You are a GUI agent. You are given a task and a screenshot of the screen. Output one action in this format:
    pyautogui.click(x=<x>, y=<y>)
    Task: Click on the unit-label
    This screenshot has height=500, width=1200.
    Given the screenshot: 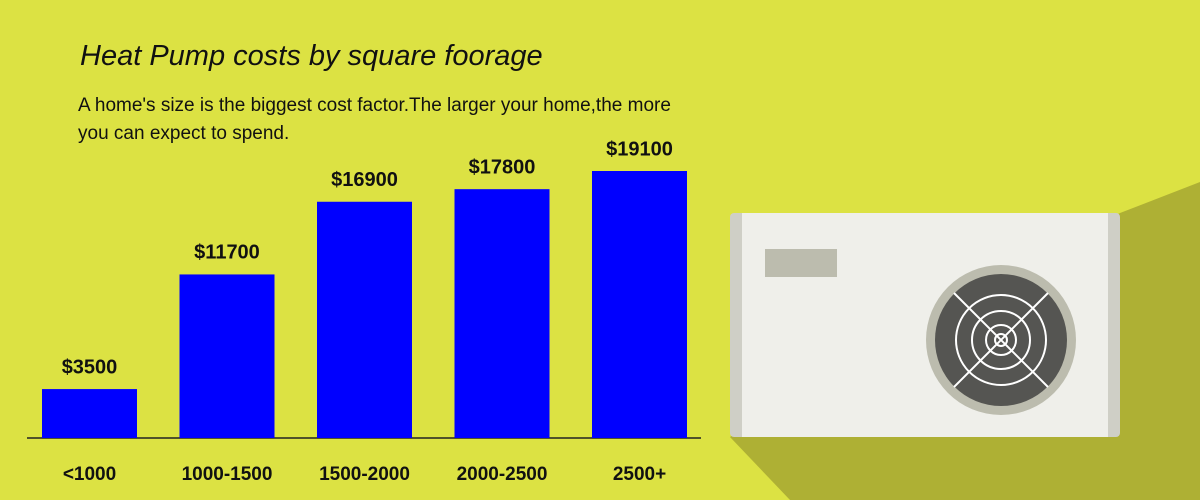 What is the action you would take?
    pyautogui.click(x=801, y=263)
    